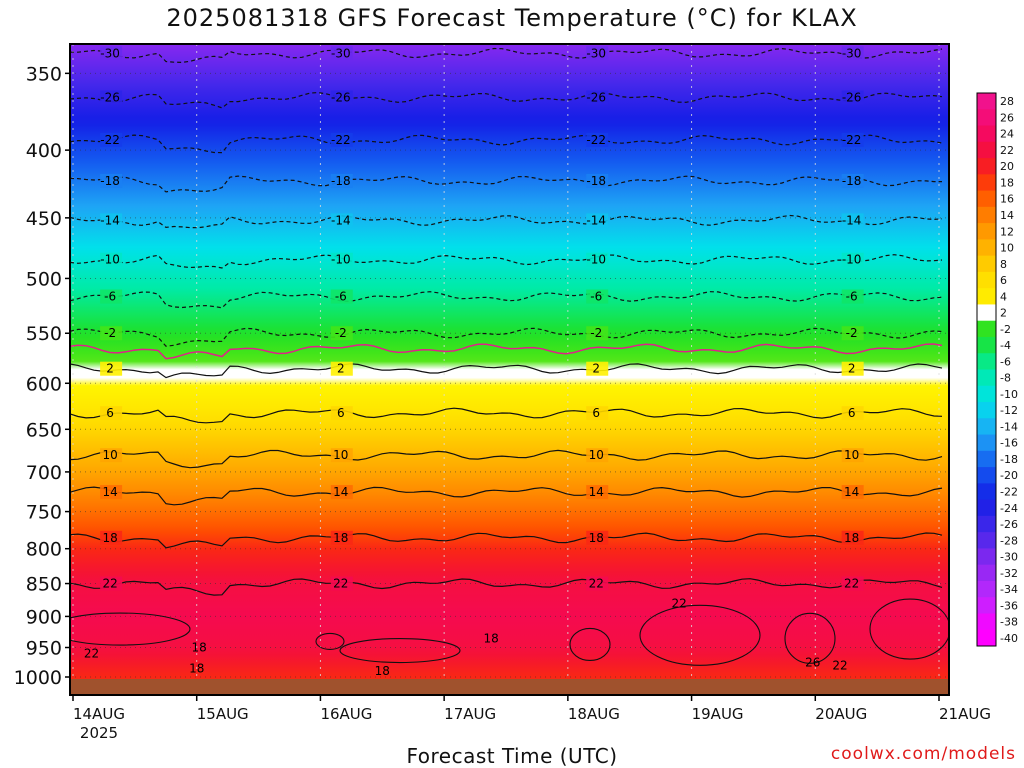  I want to click on colorbar-label: -6, so click(1005, 361).